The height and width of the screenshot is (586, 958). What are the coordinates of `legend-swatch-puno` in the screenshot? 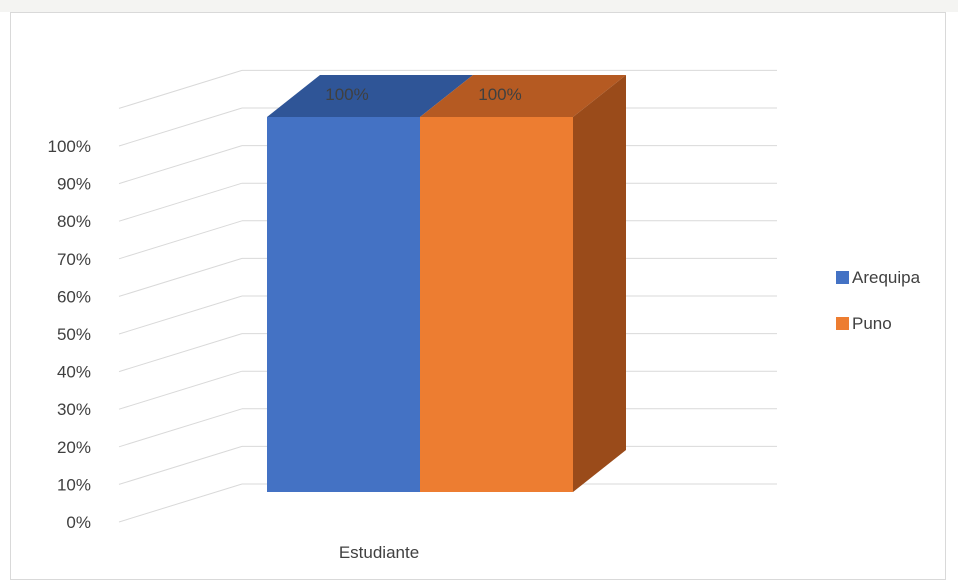 It's located at (842, 323).